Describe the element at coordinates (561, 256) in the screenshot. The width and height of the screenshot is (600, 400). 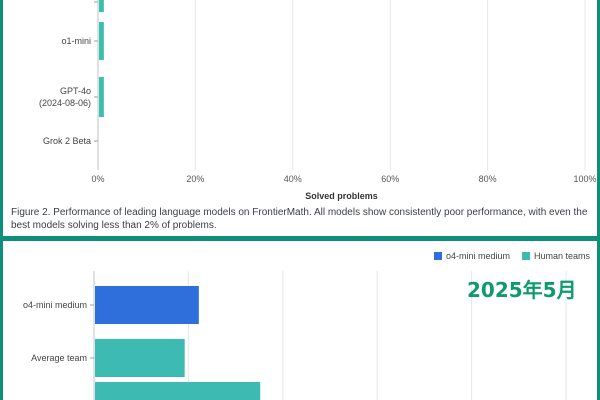
I see `legend-label-human-teams: Human teams` at that location.